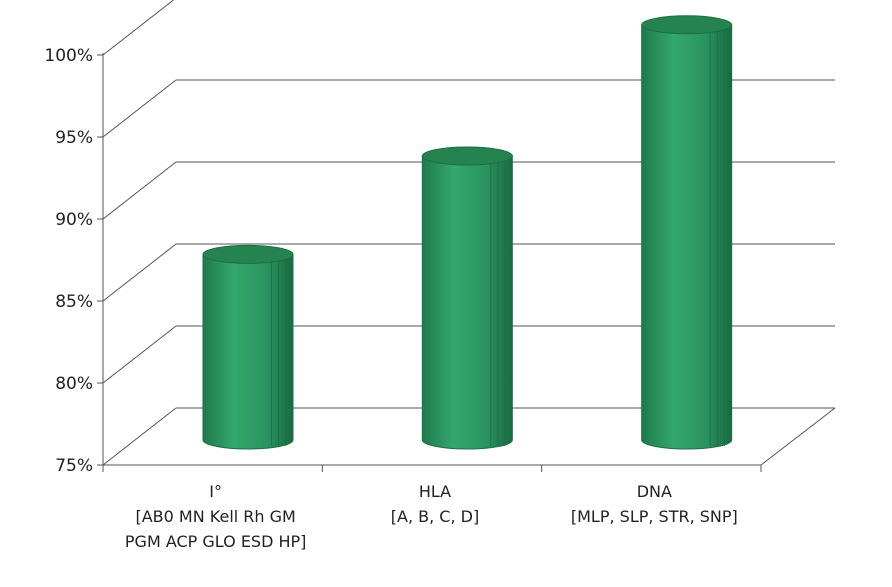 The image size is (892, 587). What do you see at coordinates (654, 516) in the screenshot?
I see `x-tick-label: [MLP, SLP, STR, SNP]` at bounding box center [654, 516].